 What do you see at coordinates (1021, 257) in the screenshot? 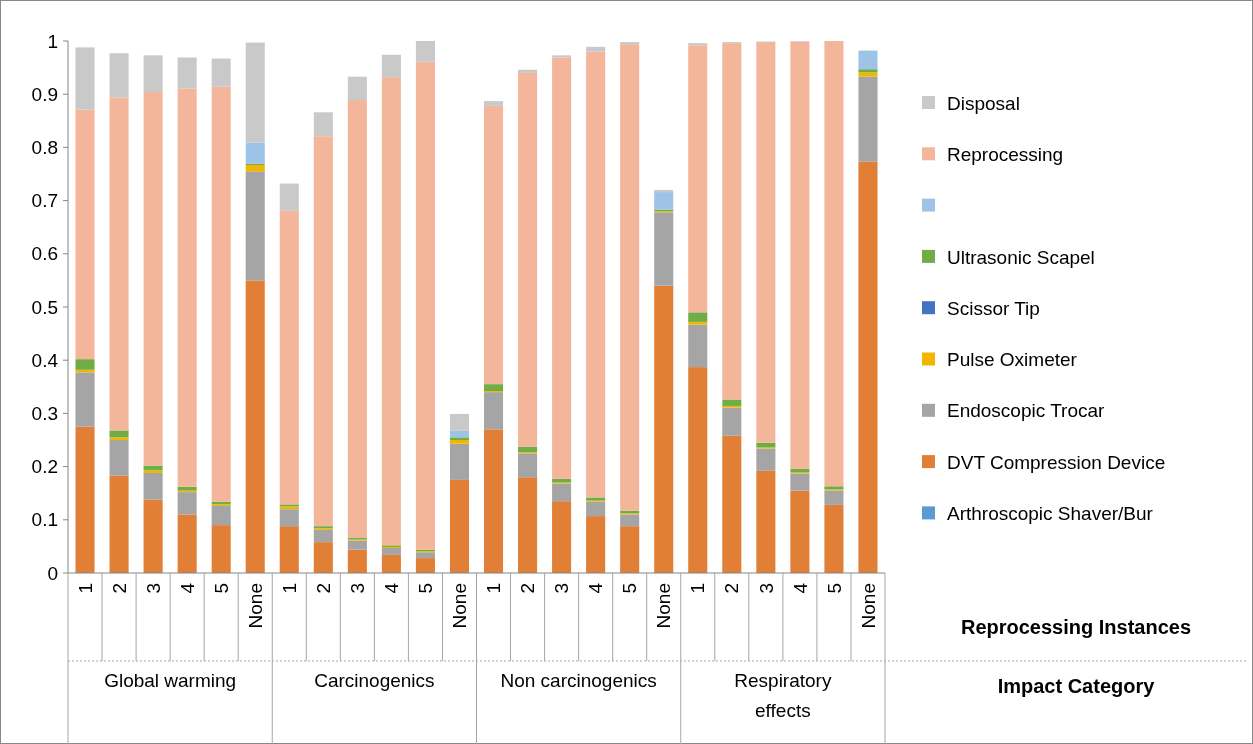
I see `legend-label: Ultrasonic Scapel` at bounding box center [1021, 257].